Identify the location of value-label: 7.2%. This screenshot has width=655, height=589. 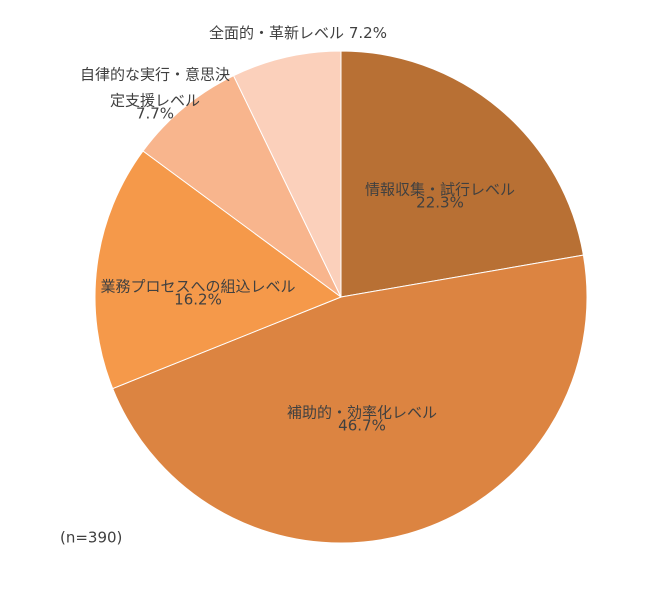
(368, 33).